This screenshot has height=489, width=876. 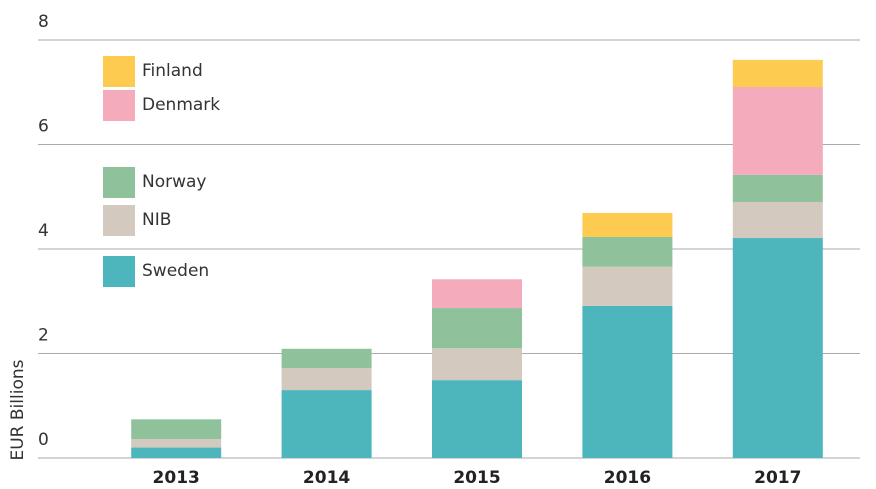 What do you see at coordinates (156, 220) in the screenshot?
I see `legend-label: NIB` at bounding box center [156, 220].